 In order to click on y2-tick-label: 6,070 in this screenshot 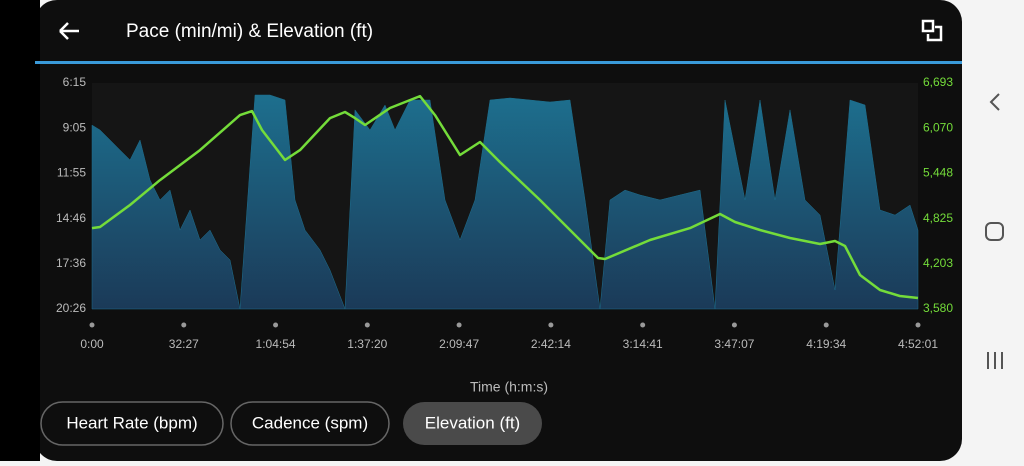, I will do `click(938, 127)`.